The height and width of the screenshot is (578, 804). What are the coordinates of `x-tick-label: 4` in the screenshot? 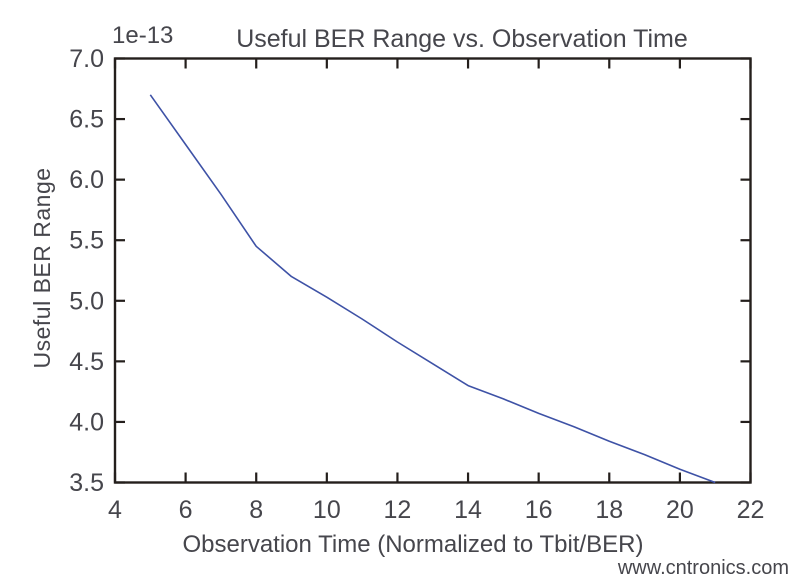 It's located at (115, 510).